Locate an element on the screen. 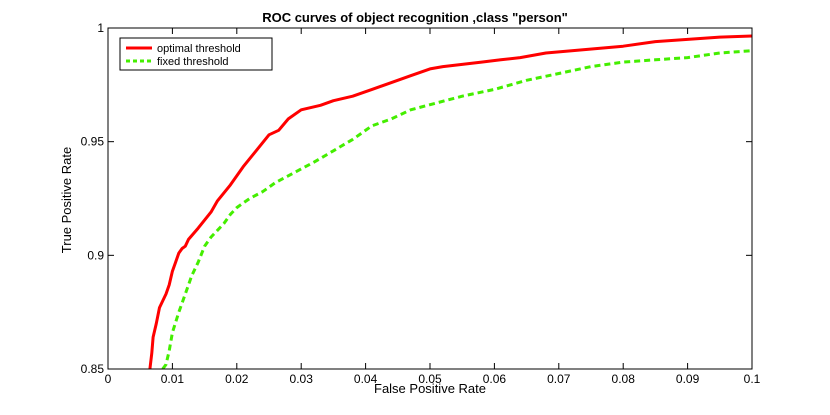  x-tick-label: 0.02 is located at coordinates (237, 379).